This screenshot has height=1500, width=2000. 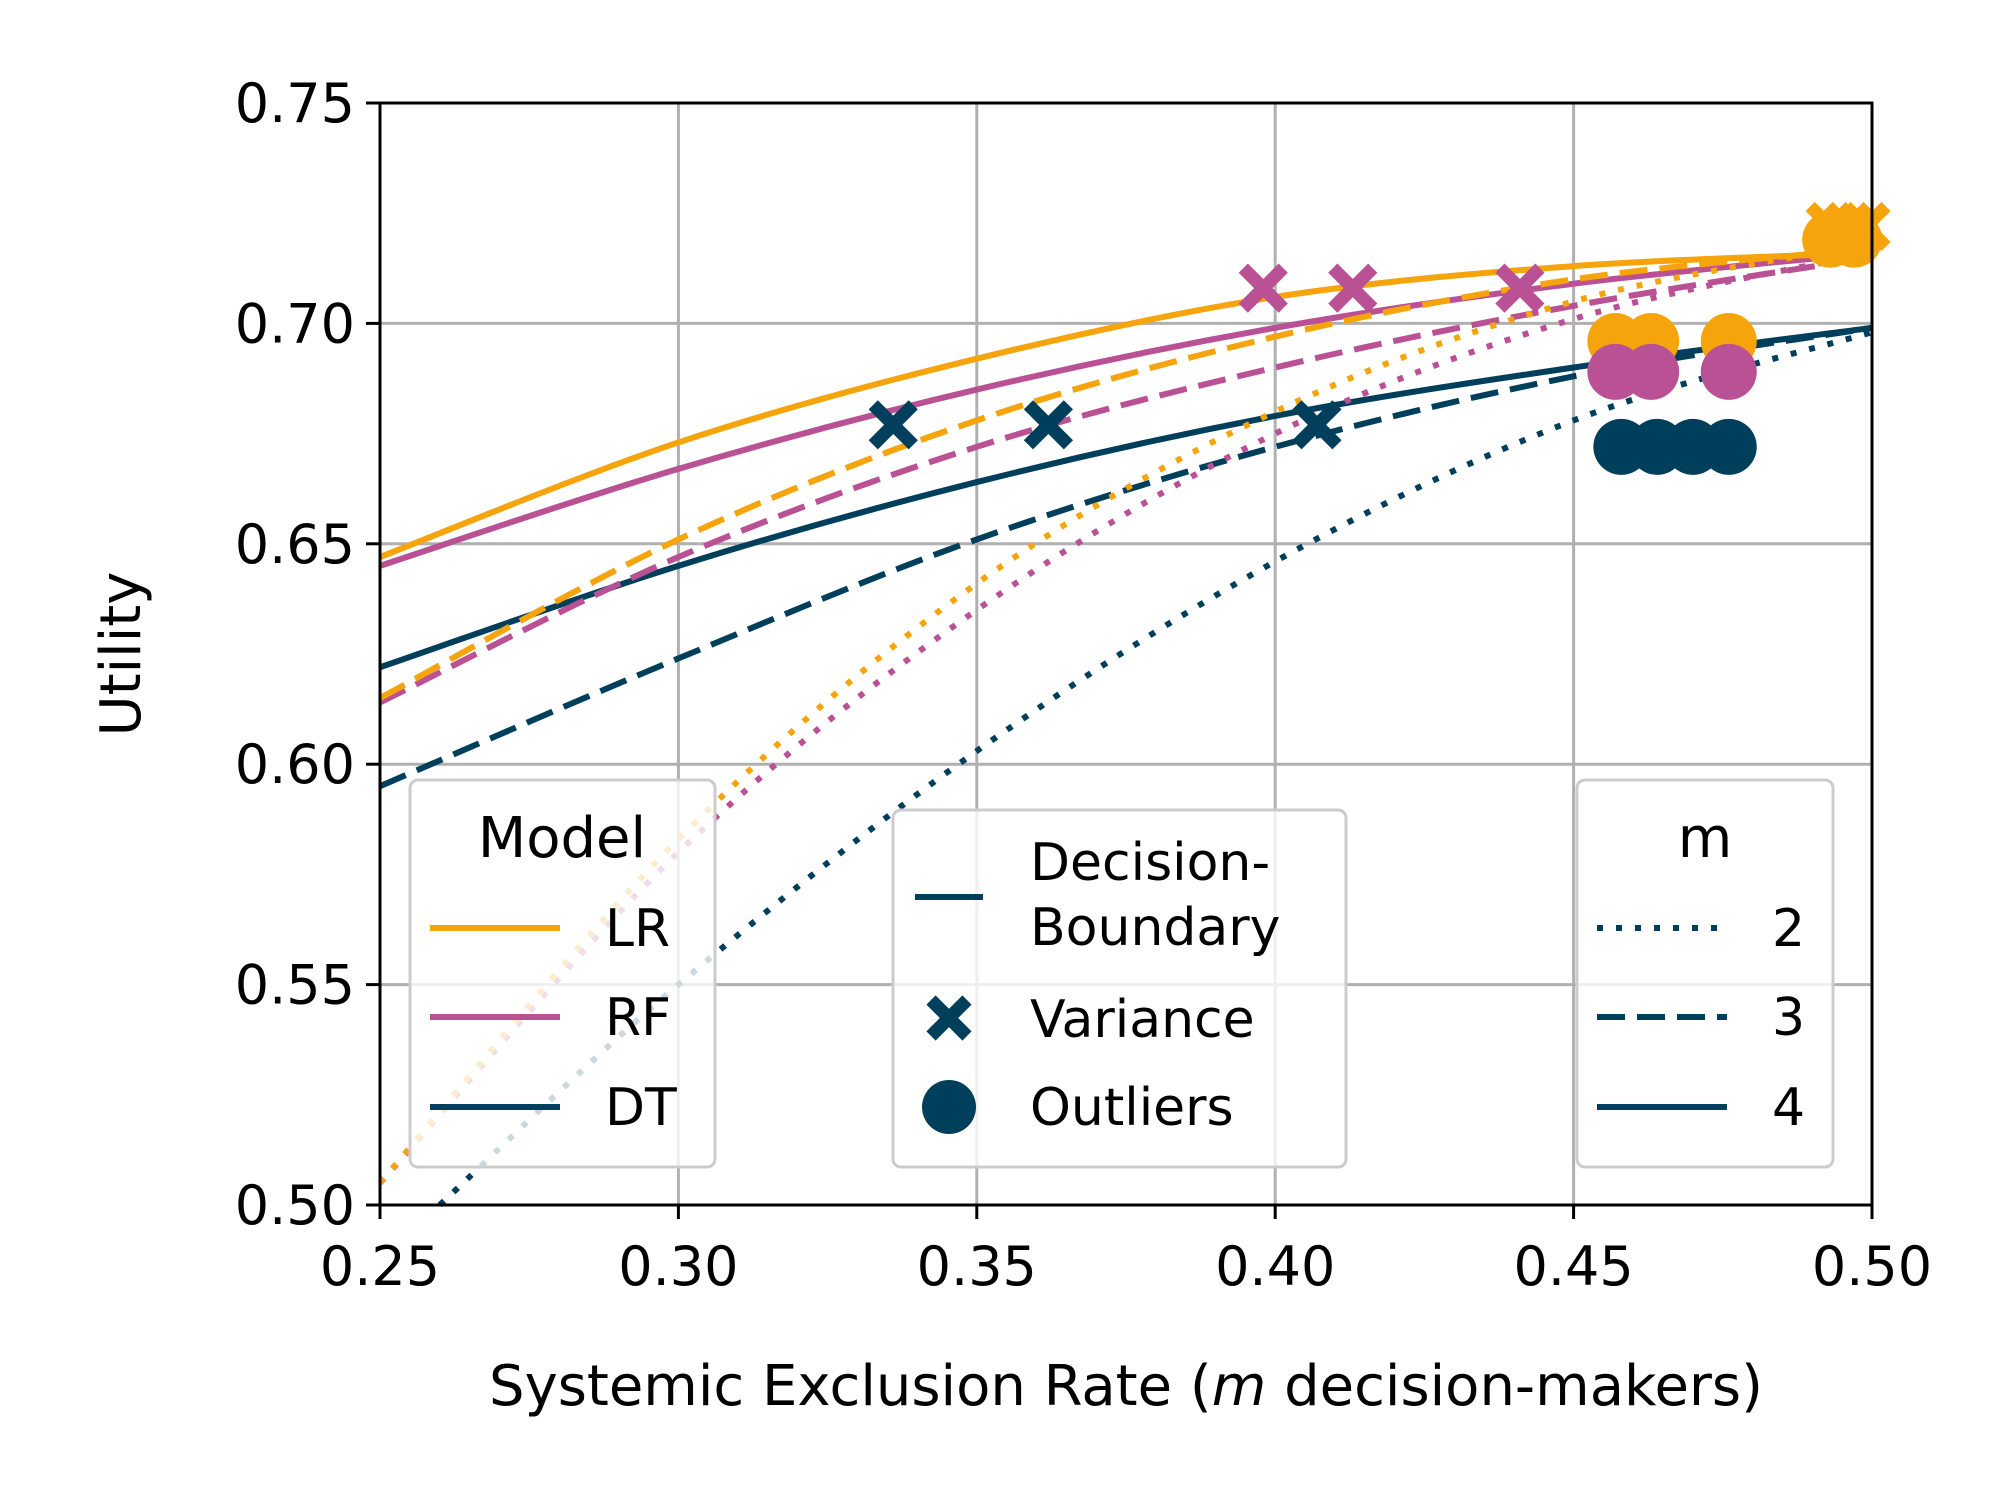 What do you see at coordinates (1132, 1108) in the screenshot?
I see `legend-outliers-label: Outliers` at bounding box center [1132, 1108].